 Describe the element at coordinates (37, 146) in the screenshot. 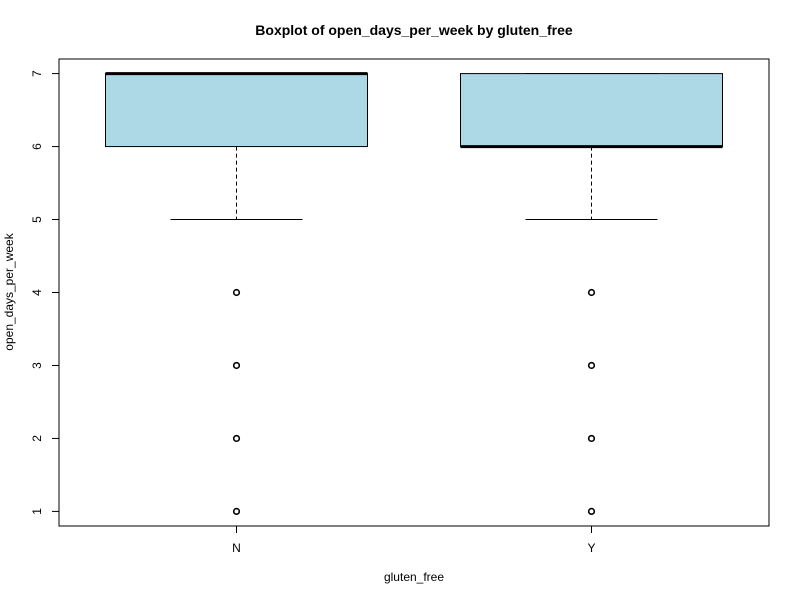

I see `y-tick-label: 6` at that location.